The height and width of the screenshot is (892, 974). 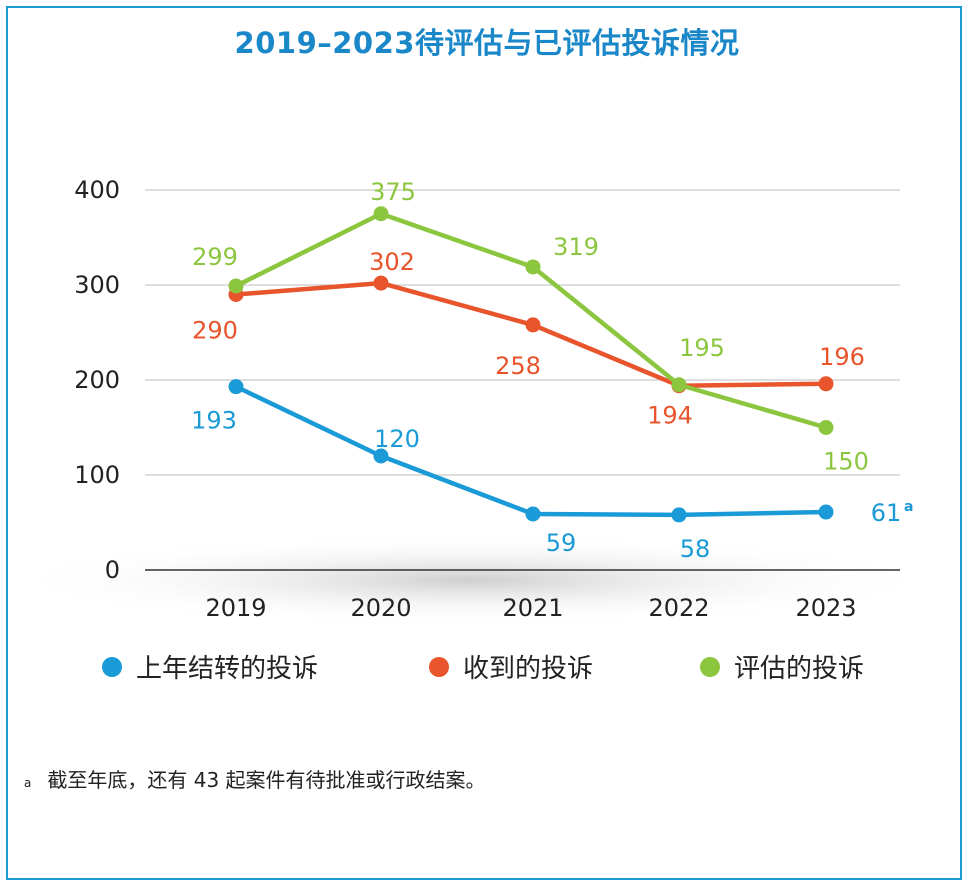 I want to click on x-tick-label: 2022, so click(x=678, y=608).